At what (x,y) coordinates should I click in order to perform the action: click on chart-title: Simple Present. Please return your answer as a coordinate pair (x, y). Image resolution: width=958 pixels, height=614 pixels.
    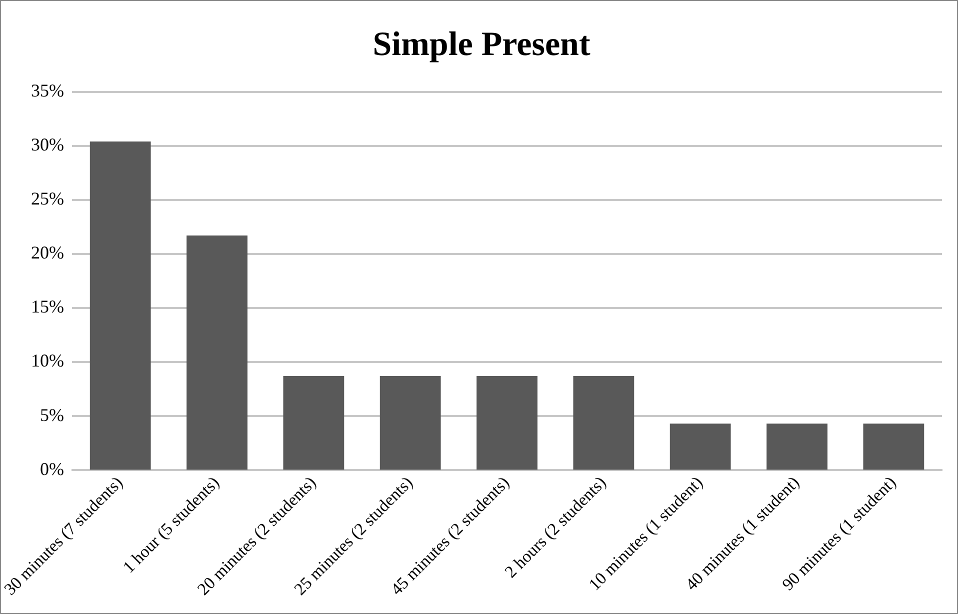
    Looking at the image, I should click on (481, 45).